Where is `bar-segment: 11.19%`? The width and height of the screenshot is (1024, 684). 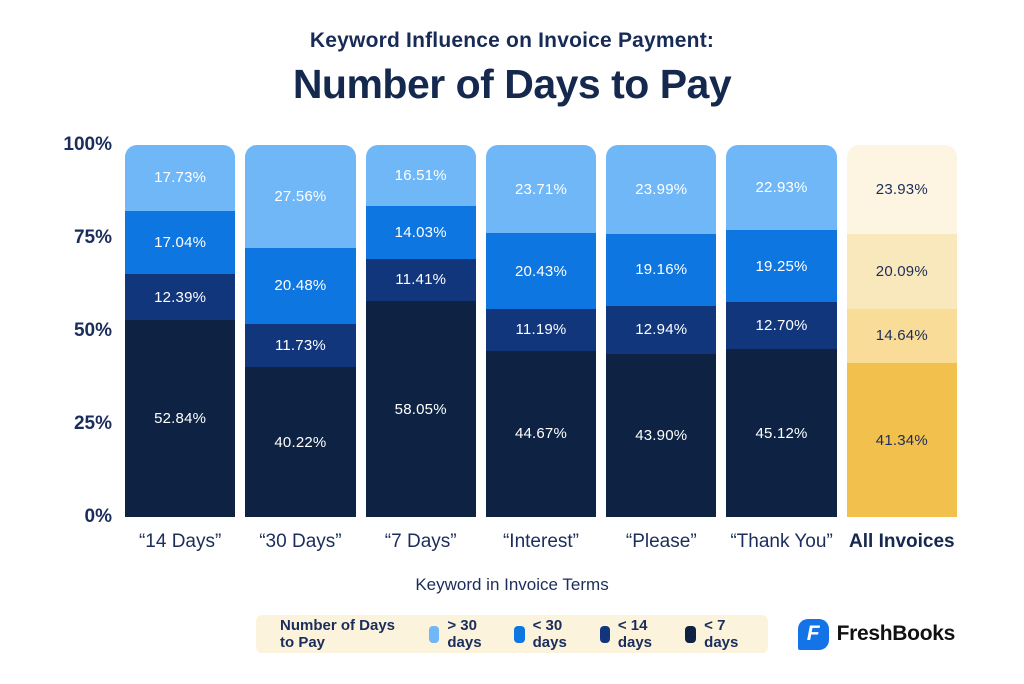
bar-segment: 11.19% is located at coordinates (541, 330).